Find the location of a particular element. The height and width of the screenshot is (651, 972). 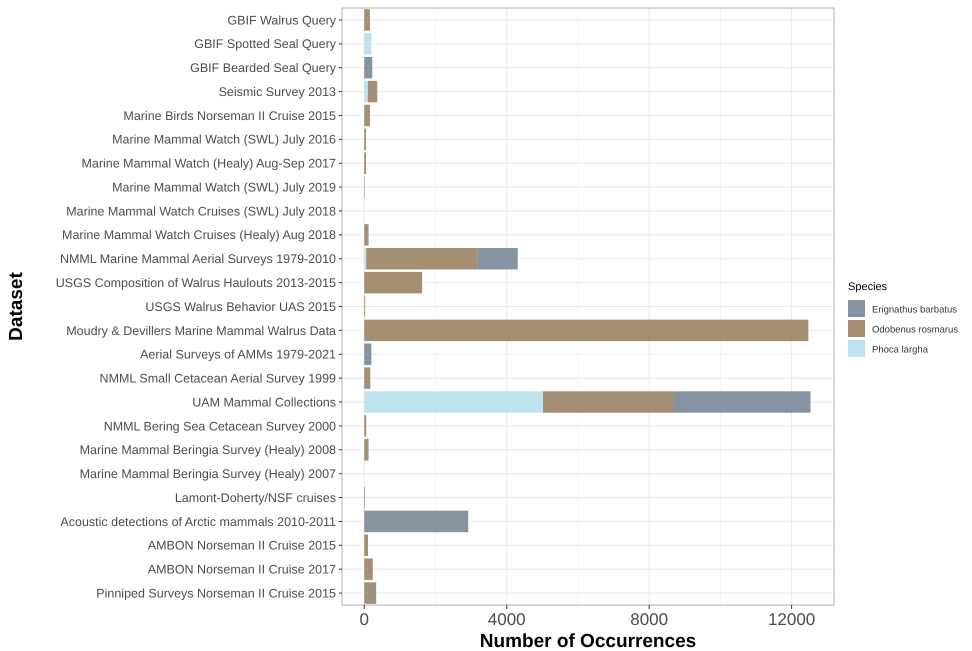

y-tick-label: Marine Mammal Beringia Survey (Healy) 2008 is located at coordinates (208, 450).